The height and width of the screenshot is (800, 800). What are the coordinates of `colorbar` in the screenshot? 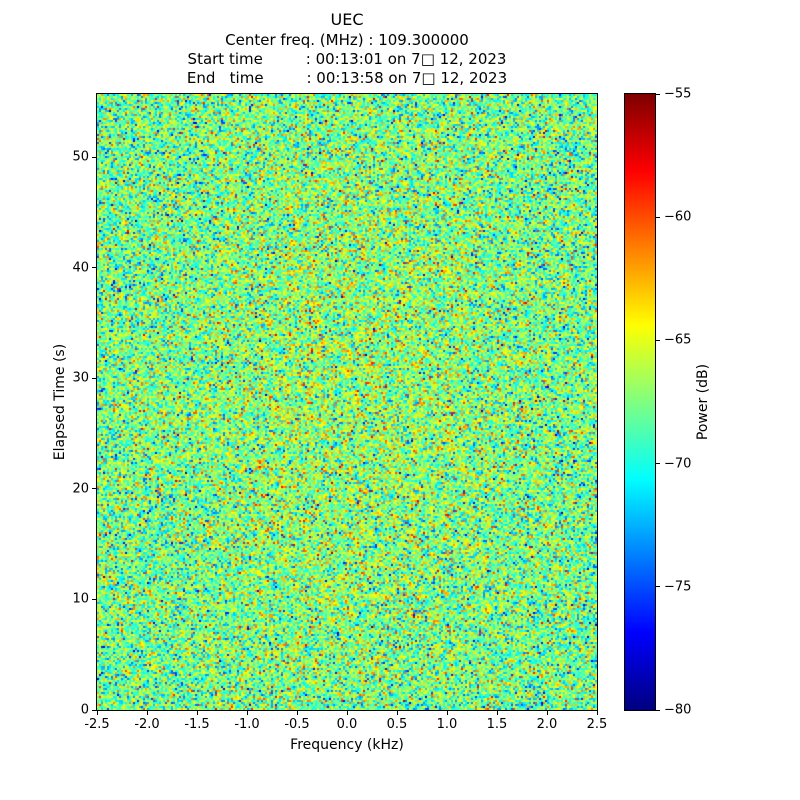 It's located at (640, 402).